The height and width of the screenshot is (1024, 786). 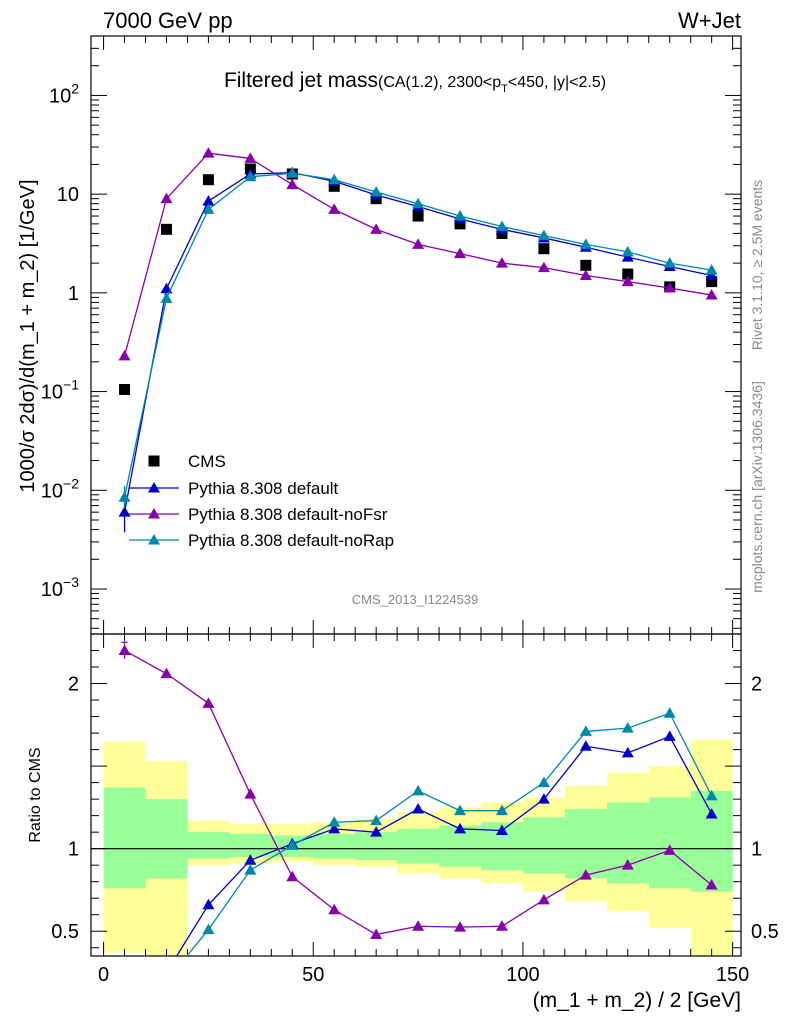 I want to click on ratio-y-tick-label-right: 2, so click(x=756, y=685).